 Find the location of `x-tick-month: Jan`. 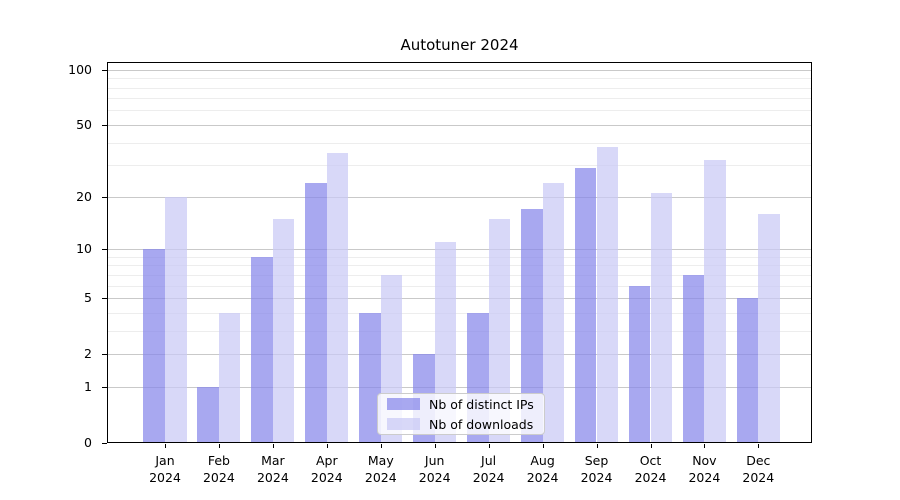

x-tick-month: Jan is located at coordinates (165, 460).